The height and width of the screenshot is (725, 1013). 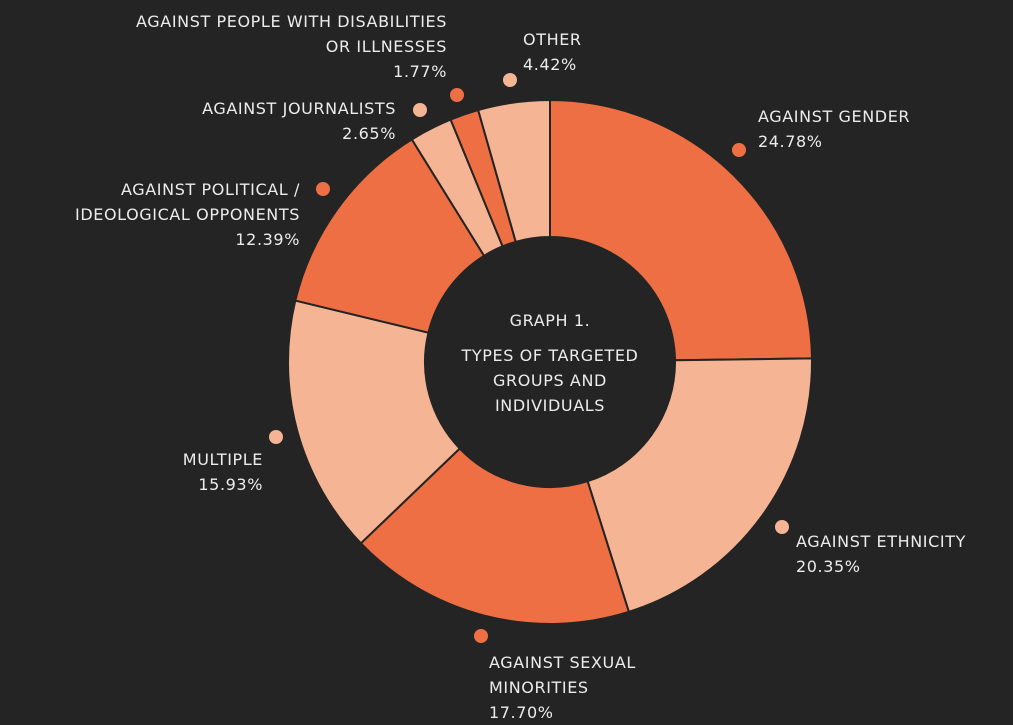 I want to click on value-label: 24.78%, so click(x=790, y=141).